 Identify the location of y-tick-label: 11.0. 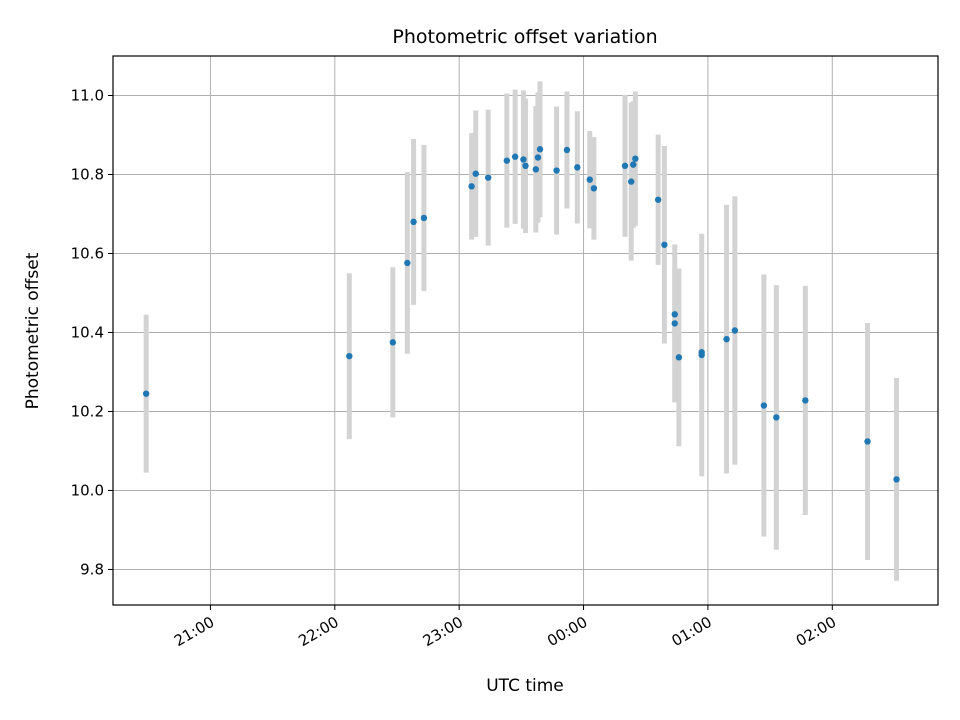
(87, 95).